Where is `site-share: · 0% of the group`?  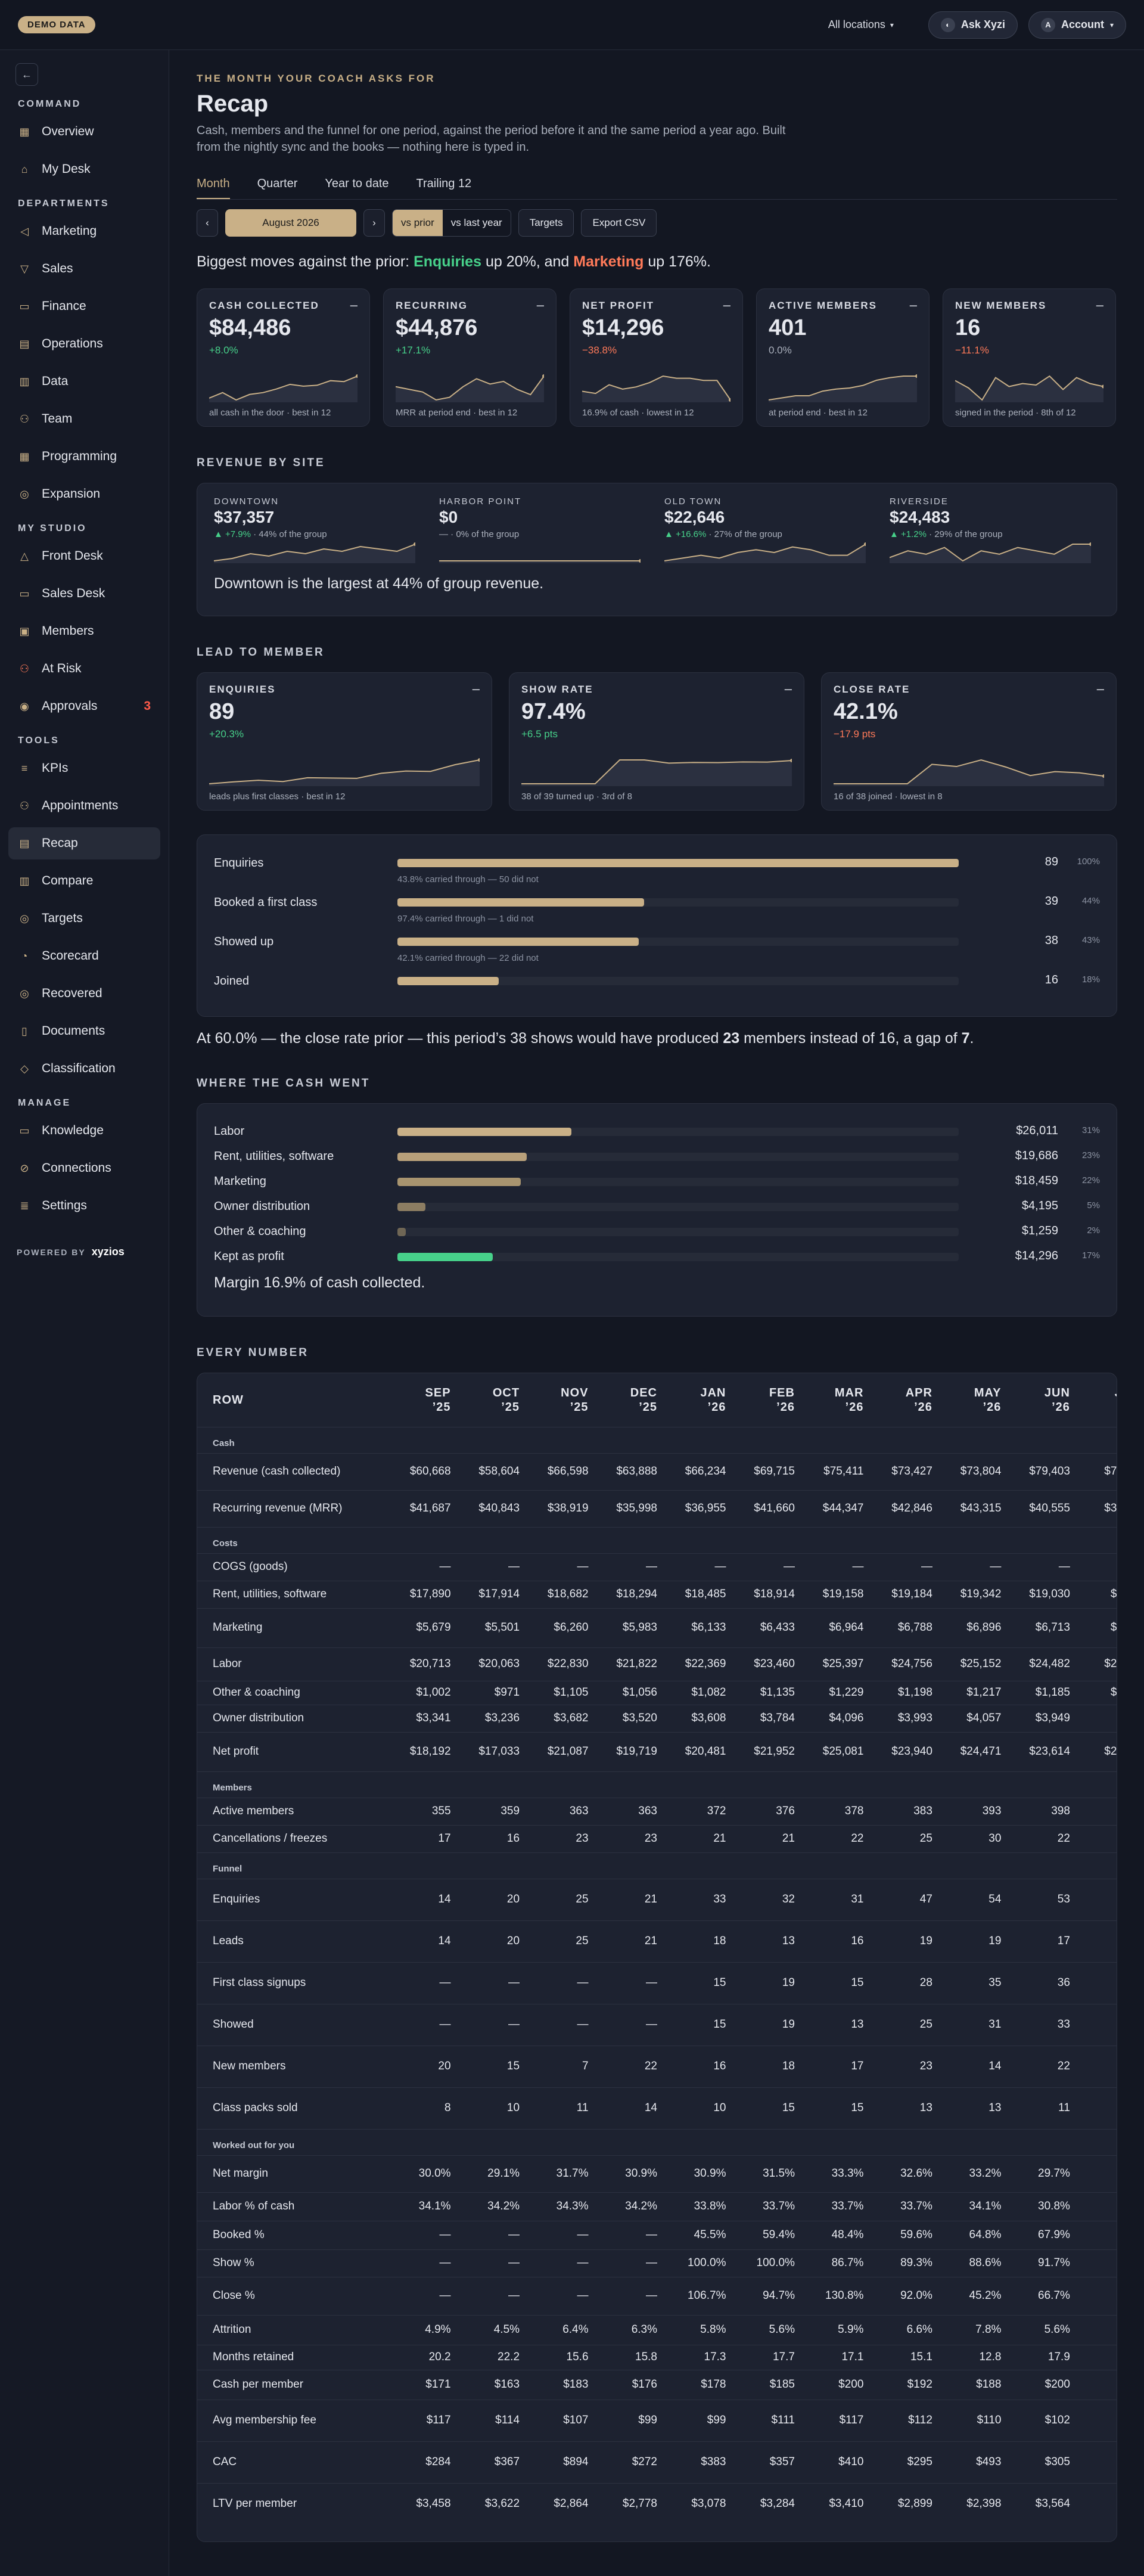 site-share: · 0% of the group is located at coordinates (484, 534).